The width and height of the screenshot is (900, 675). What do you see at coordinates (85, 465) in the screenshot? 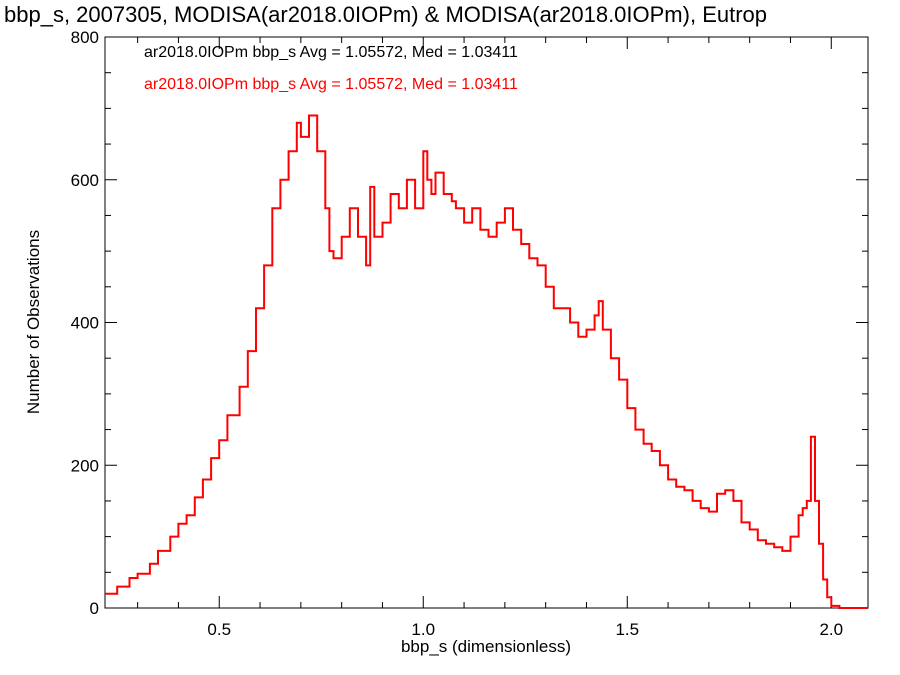
I see `y-tick-label: 200` at bounding box center [85, 465].